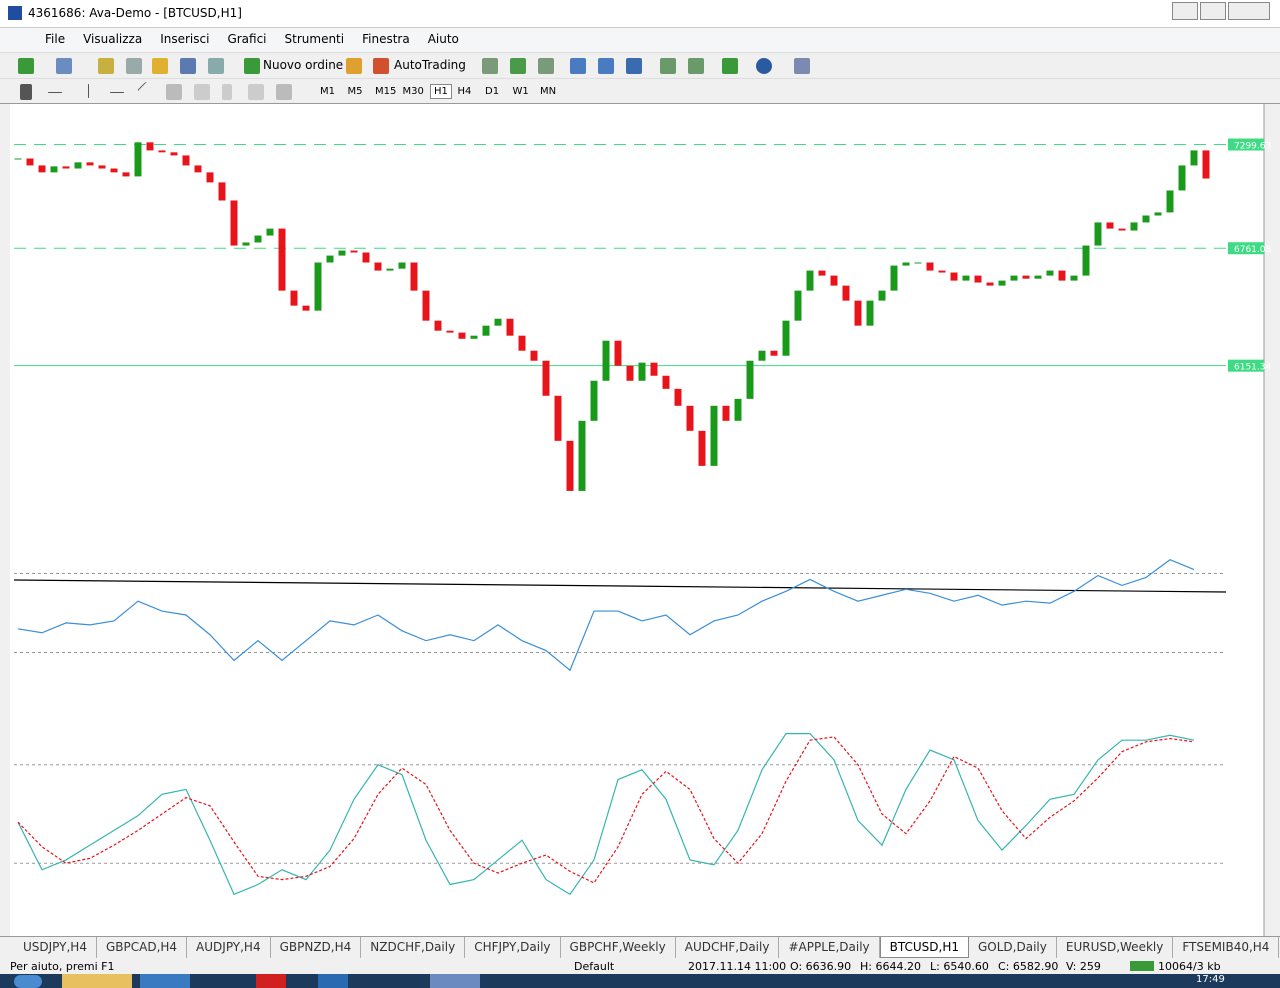 The height and width of the screenshot is (988, 1280). Describe the element at coordinates (546, 66) in the screenshot. I see `line-chart-button` at that location.